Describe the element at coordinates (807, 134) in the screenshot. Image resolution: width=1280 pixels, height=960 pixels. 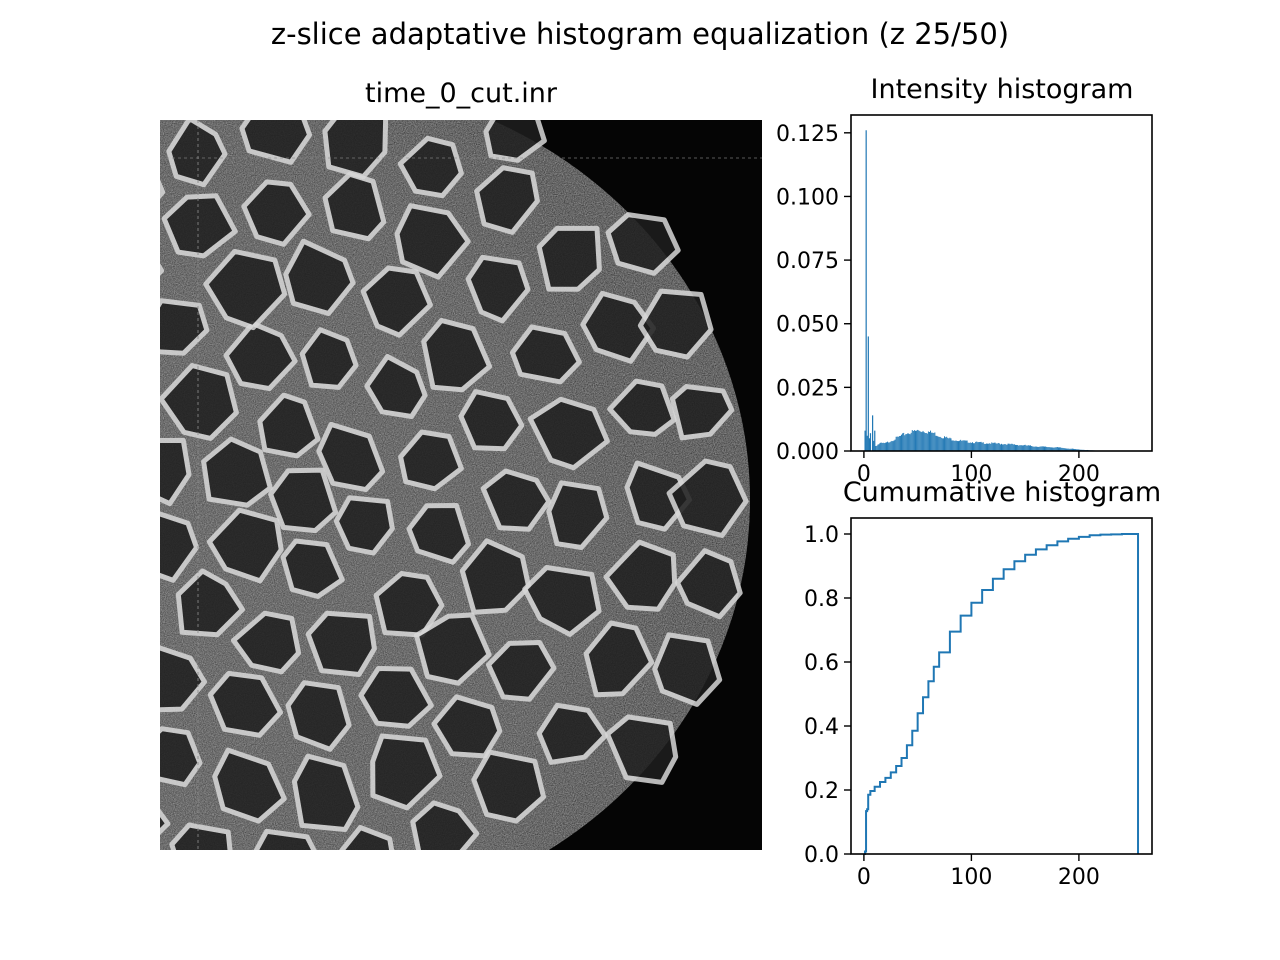
I see `histogram-y-tick-label: 0.125` at that location.